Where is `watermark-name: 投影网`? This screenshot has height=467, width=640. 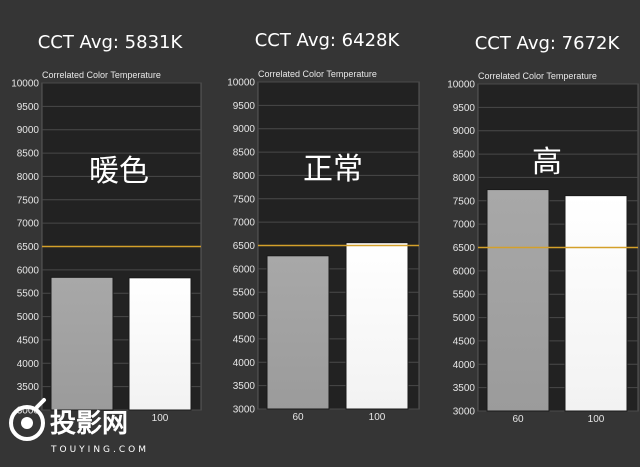
watermark-name: 投影网 is located at coordinates (89, 424).